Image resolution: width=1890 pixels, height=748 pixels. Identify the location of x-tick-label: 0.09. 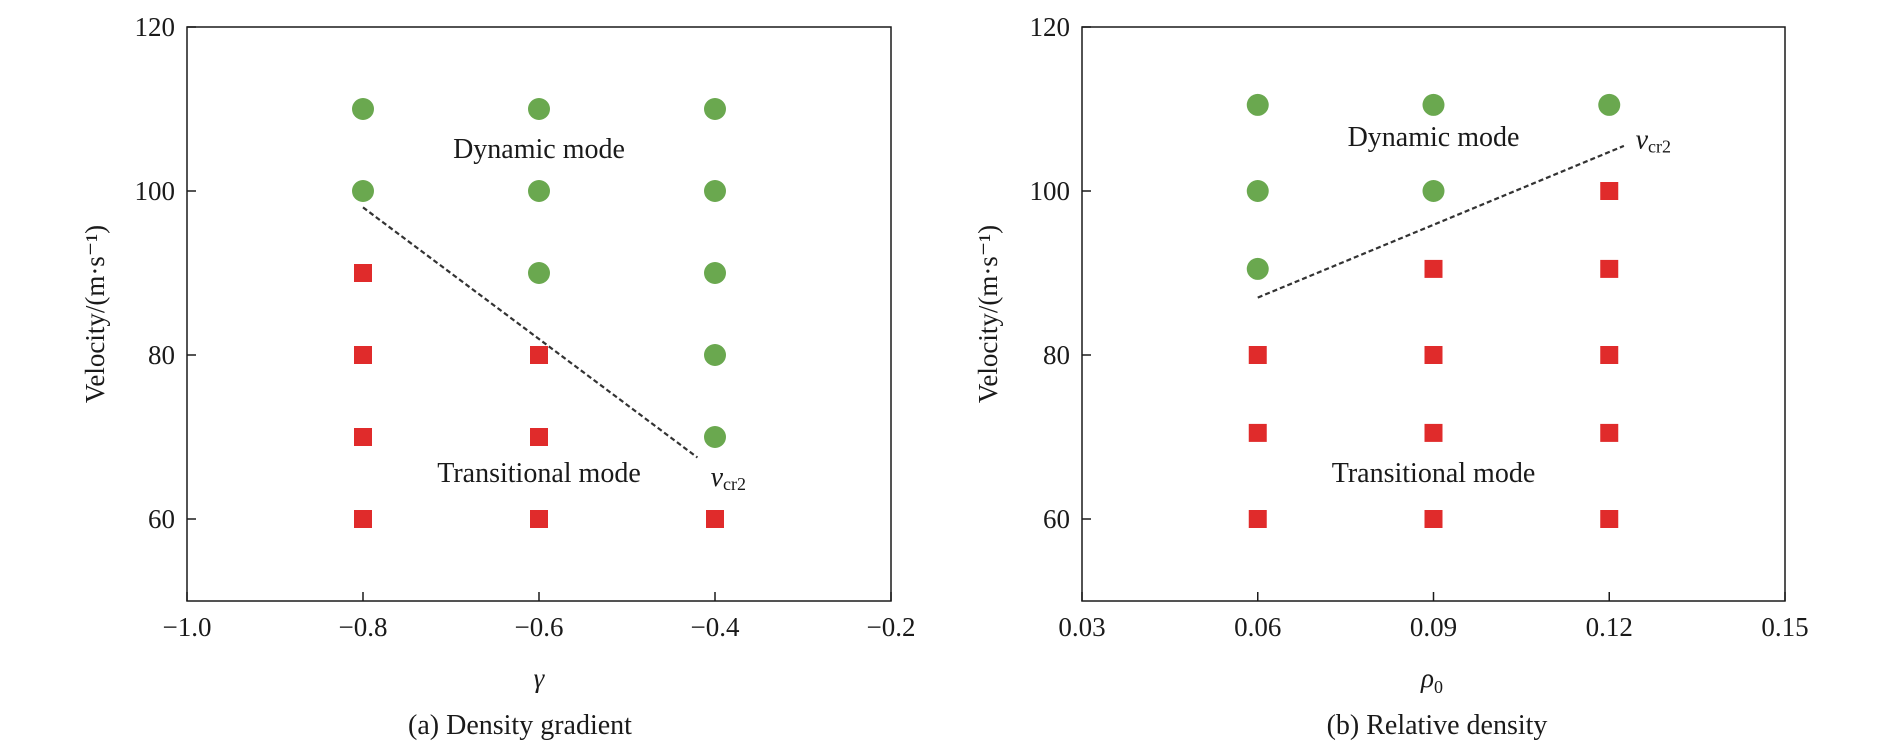
(1433, 627).